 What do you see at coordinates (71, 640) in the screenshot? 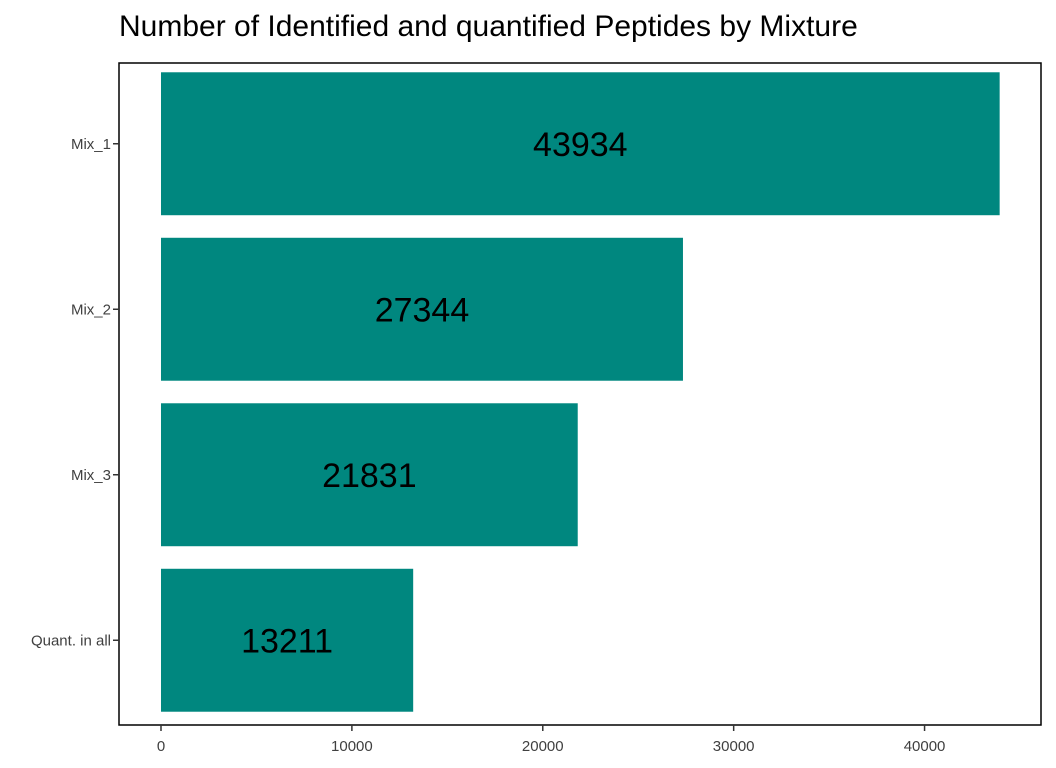
I see `y-tick-label: Quant. in all` at bounding box center [71, 640].